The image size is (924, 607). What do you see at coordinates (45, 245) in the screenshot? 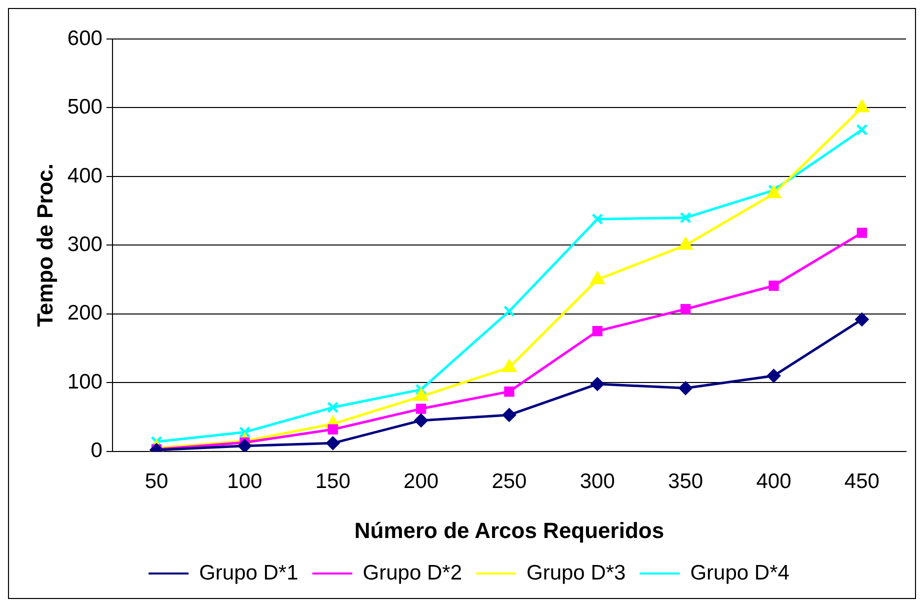
I see `y-axis-title: Tempo de Proc.` at bounding box center [45, 245].